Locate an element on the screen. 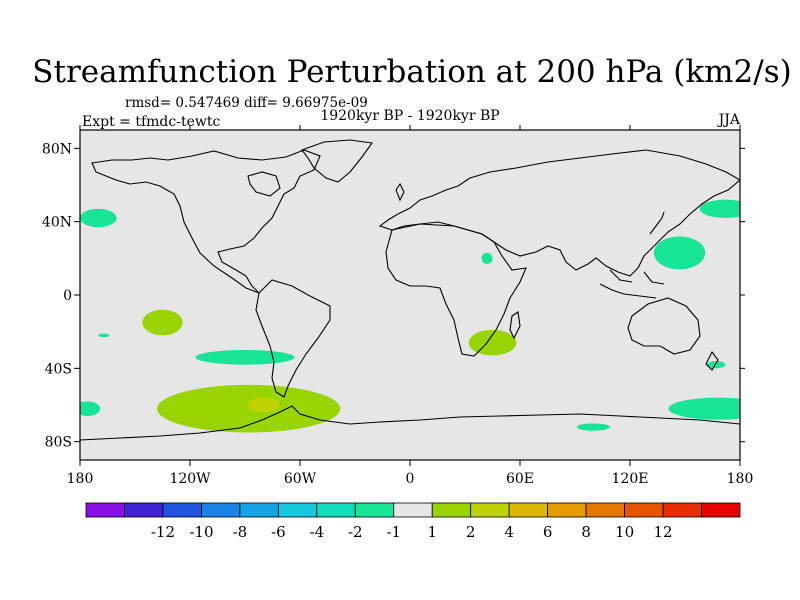 The width and height of the screenshot is (800, 600). colorbar-label-11: 8 is located at coordinates (586, 532).